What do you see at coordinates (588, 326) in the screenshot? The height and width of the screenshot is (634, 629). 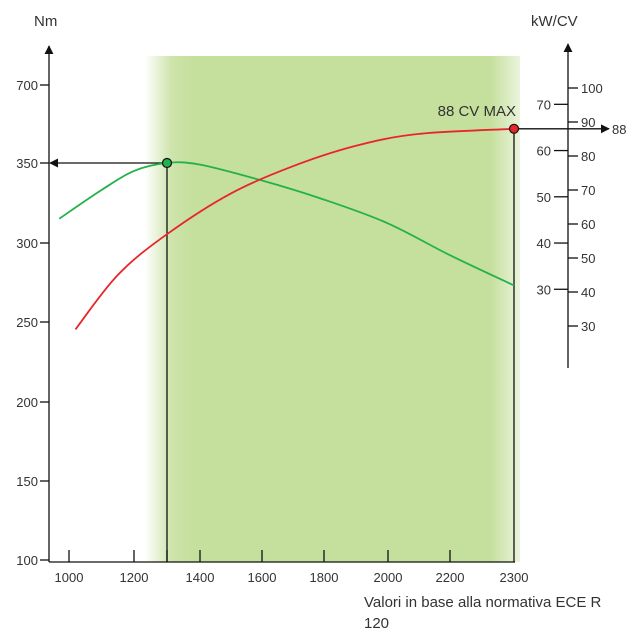 I see `right-cv-tick-label: 30` at bounding box center [588, 326].